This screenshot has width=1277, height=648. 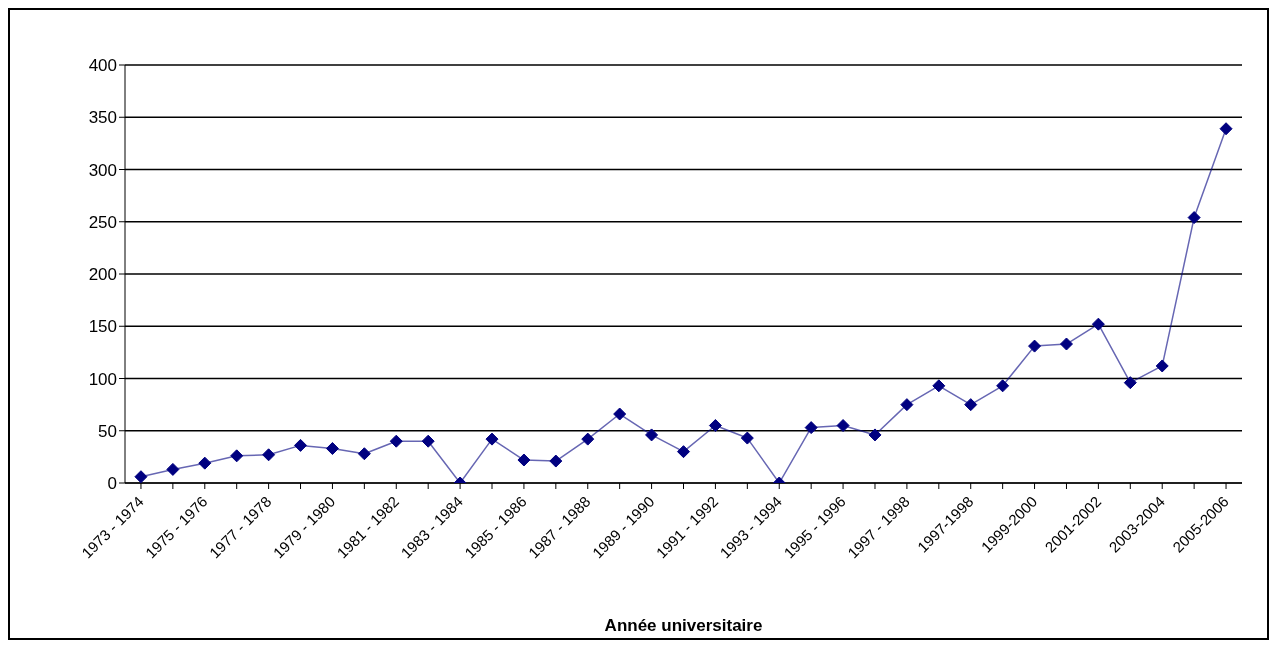 What do you see at coordinates (107, 431) in the screenshot?
I see `y-tick-label: 50` at bounding box center [107, 431].